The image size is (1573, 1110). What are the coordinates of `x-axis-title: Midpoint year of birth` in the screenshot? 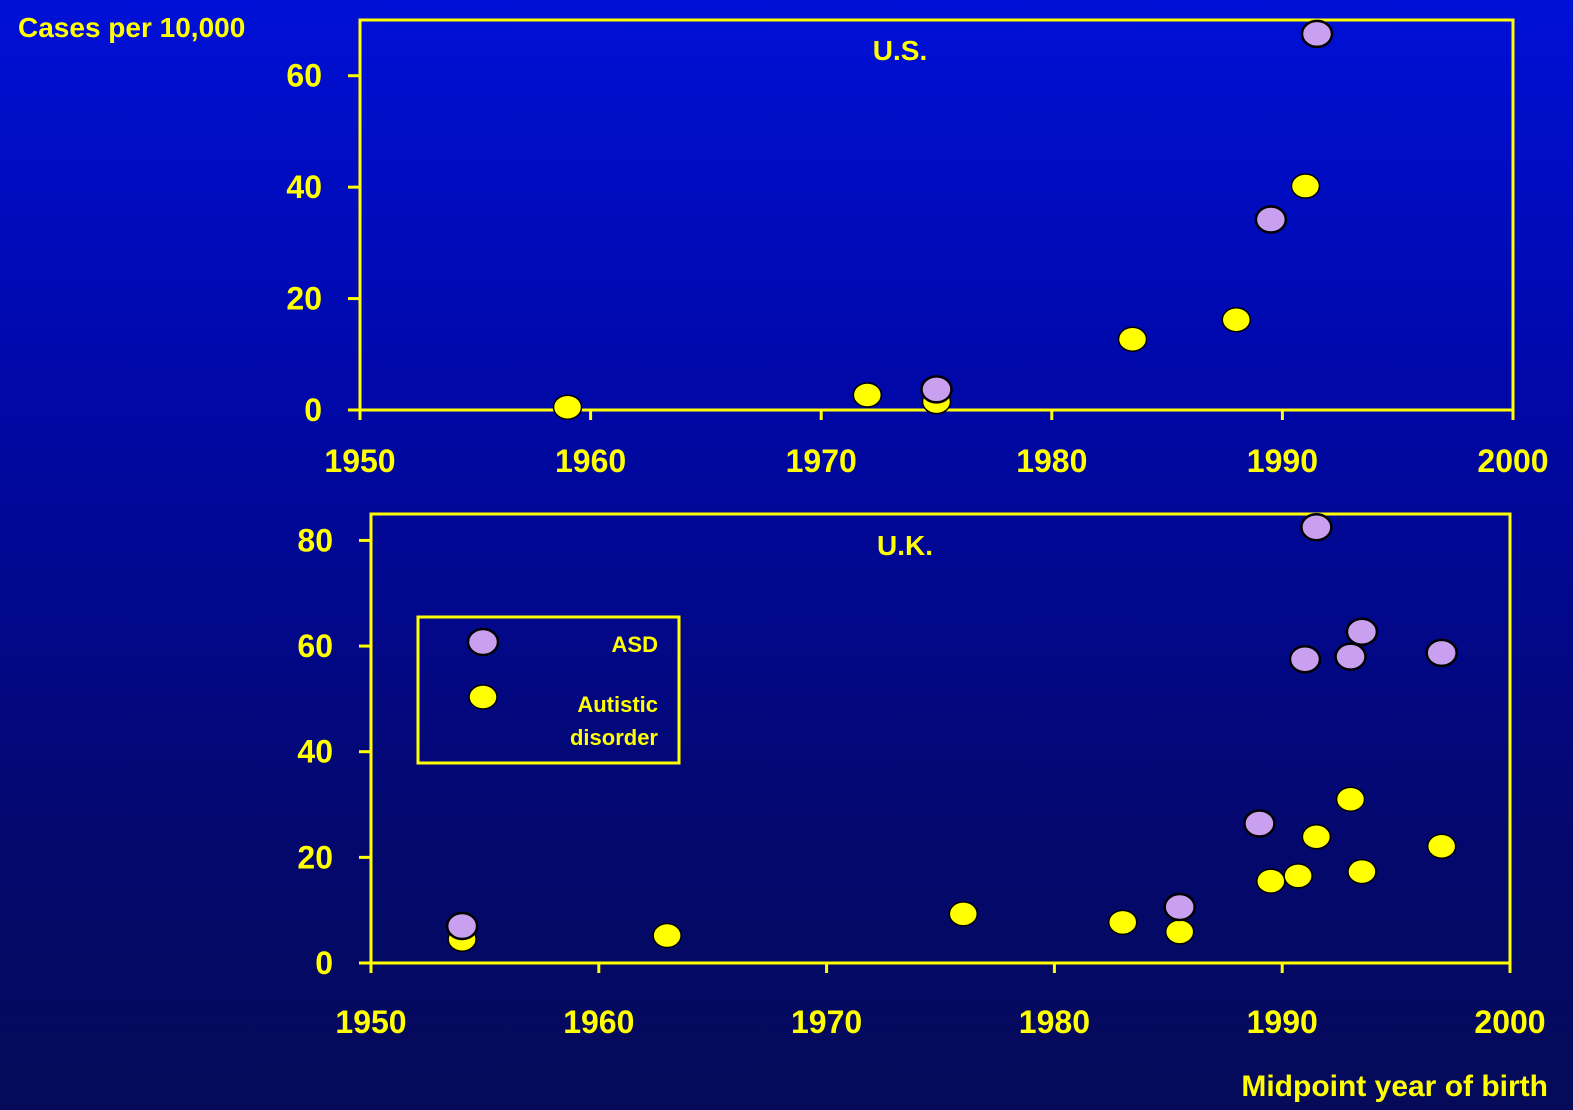 It's located at (1394, 1086).